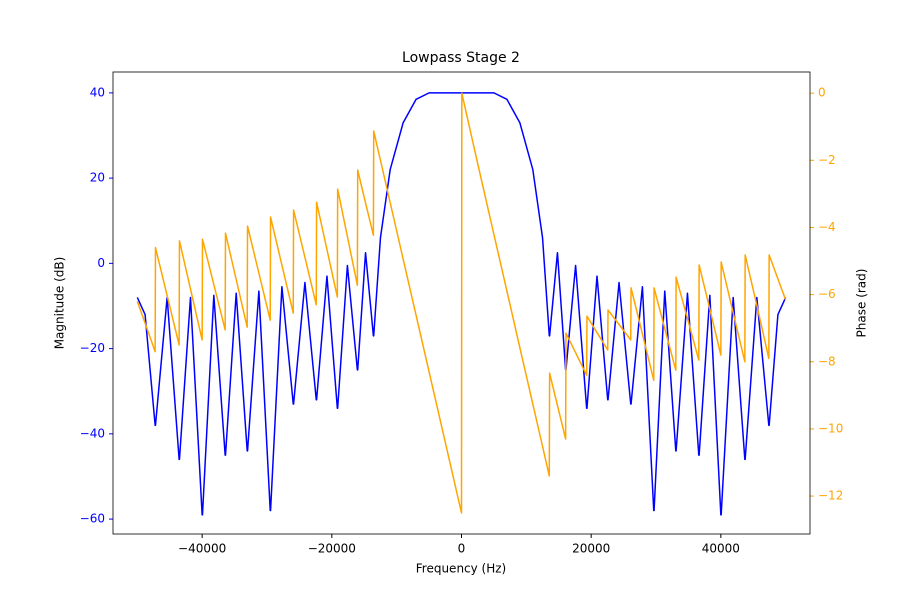 The width and height of the screenshot is (900, 600). I want to click on y2-tick-label: −12, so click(830, 496).